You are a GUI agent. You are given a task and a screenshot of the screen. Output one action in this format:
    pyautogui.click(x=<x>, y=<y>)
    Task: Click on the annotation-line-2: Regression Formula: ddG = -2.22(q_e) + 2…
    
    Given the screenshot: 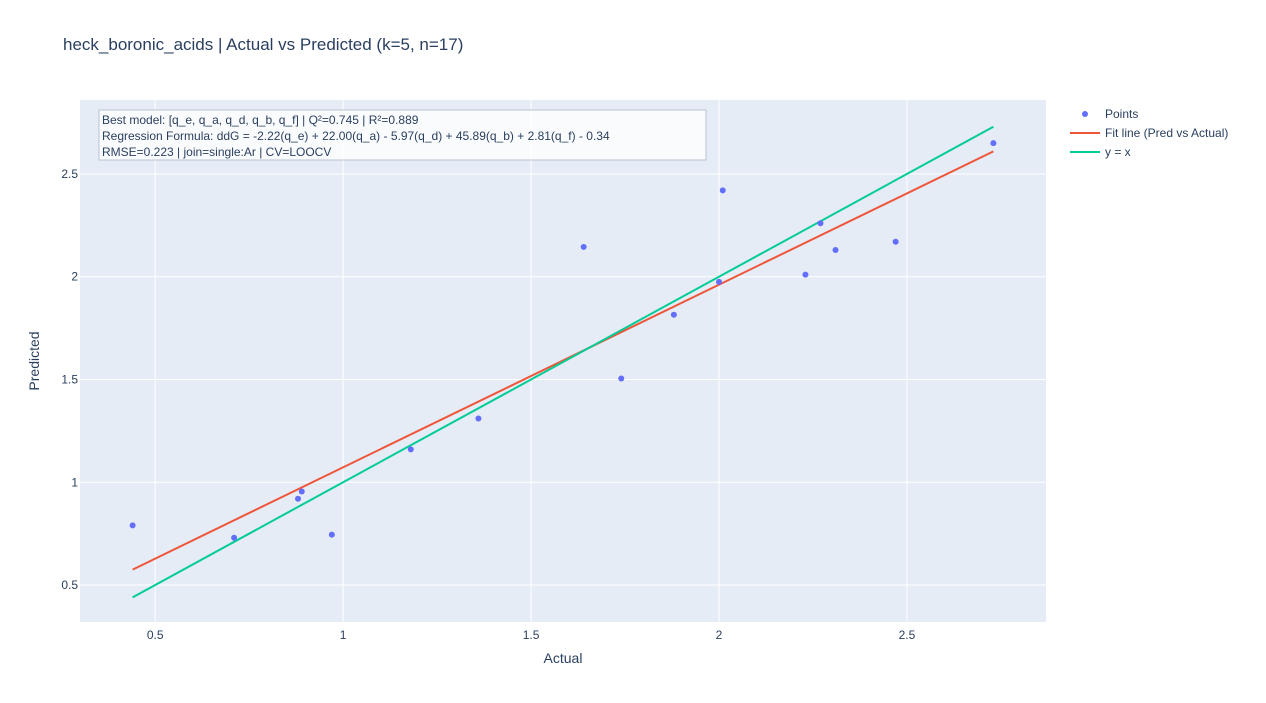 What is the action you would take?
    pyautogui.click(x=356, y=136)
    